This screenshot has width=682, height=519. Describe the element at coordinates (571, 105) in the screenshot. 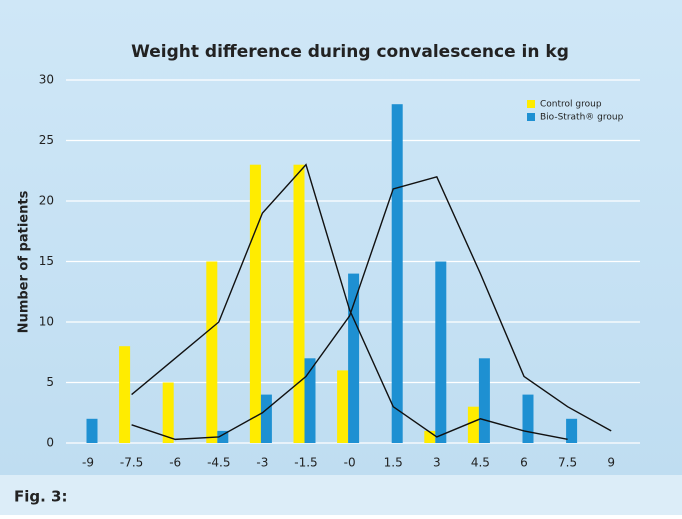

I see `legend-label: Control group` at that location.